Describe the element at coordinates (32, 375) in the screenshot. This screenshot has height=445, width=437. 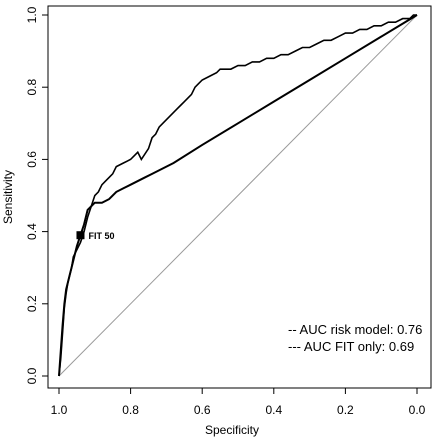
I see `y-tick-label: 0.0` at that location.